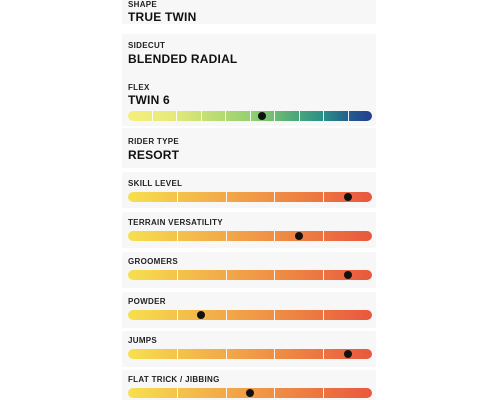 Image resolution: width=500 pixels, height=400 pixels. Describe the element at coordinates (153, 261) in the screenshot. I see `groomers-label: GROOMERS` at that location.